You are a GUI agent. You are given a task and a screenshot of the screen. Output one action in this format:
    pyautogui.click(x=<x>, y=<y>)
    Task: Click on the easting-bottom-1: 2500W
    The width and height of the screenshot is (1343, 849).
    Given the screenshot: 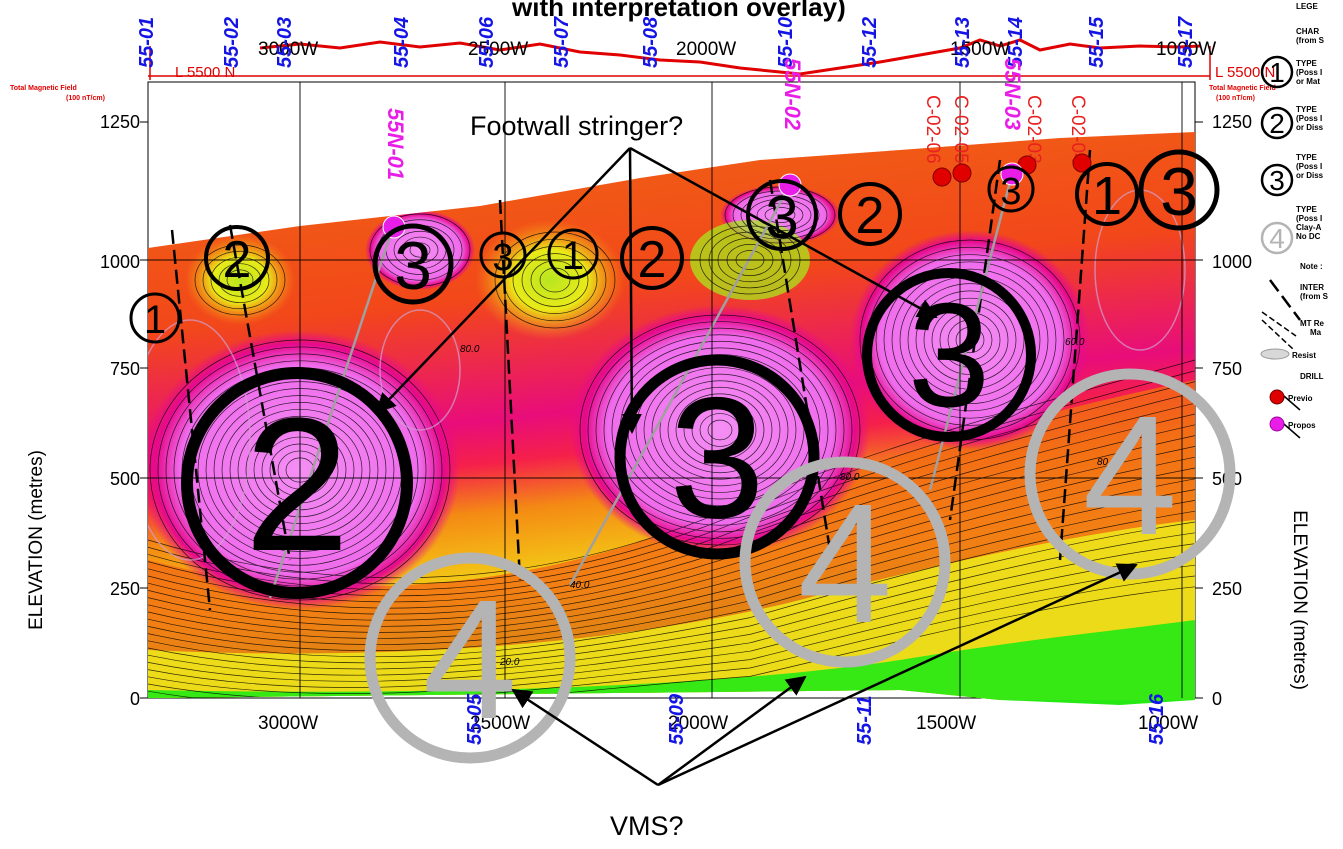 What is the action you would take?
    pyautogui.click(x=500, y=723)
    